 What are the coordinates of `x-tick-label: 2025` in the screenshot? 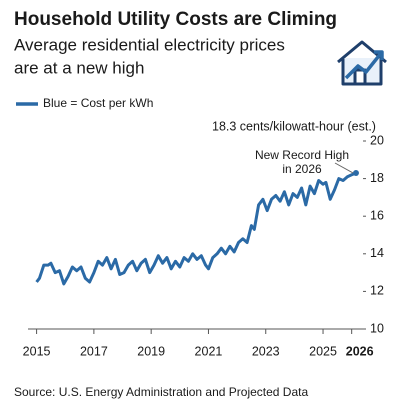 It's located at (323, 351).